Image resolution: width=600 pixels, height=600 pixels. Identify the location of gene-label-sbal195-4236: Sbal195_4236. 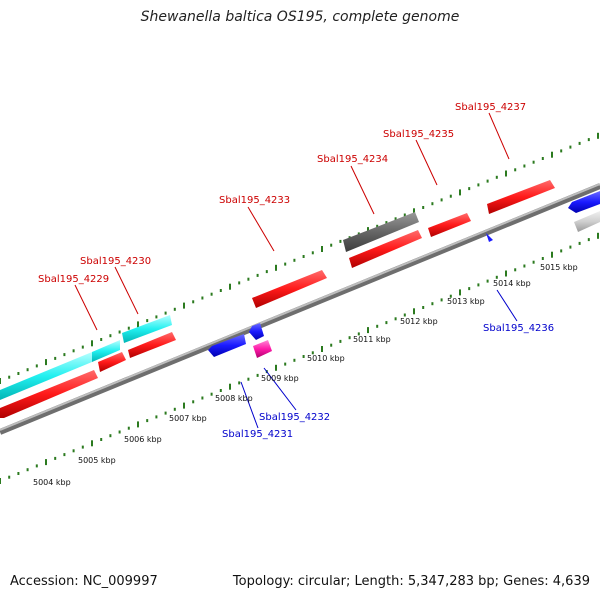
(518, 328).